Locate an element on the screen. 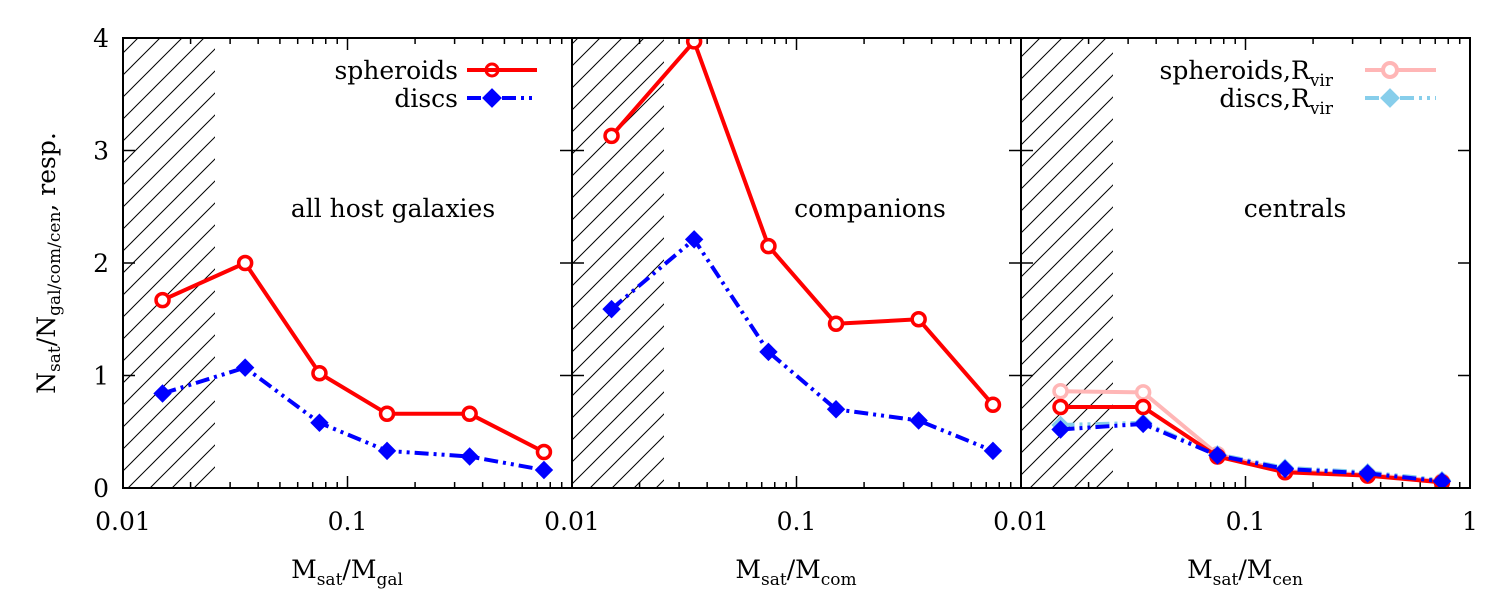  legend-entry-spheroids-rvir: spheroids,Rvir is located at coordinates (1297, 73).